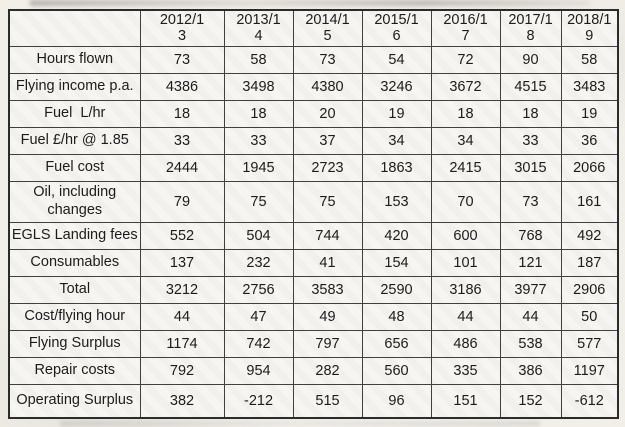 This screenshot has height=427, width=625. I want to click on cell-value: 3483, so click(589, 86).